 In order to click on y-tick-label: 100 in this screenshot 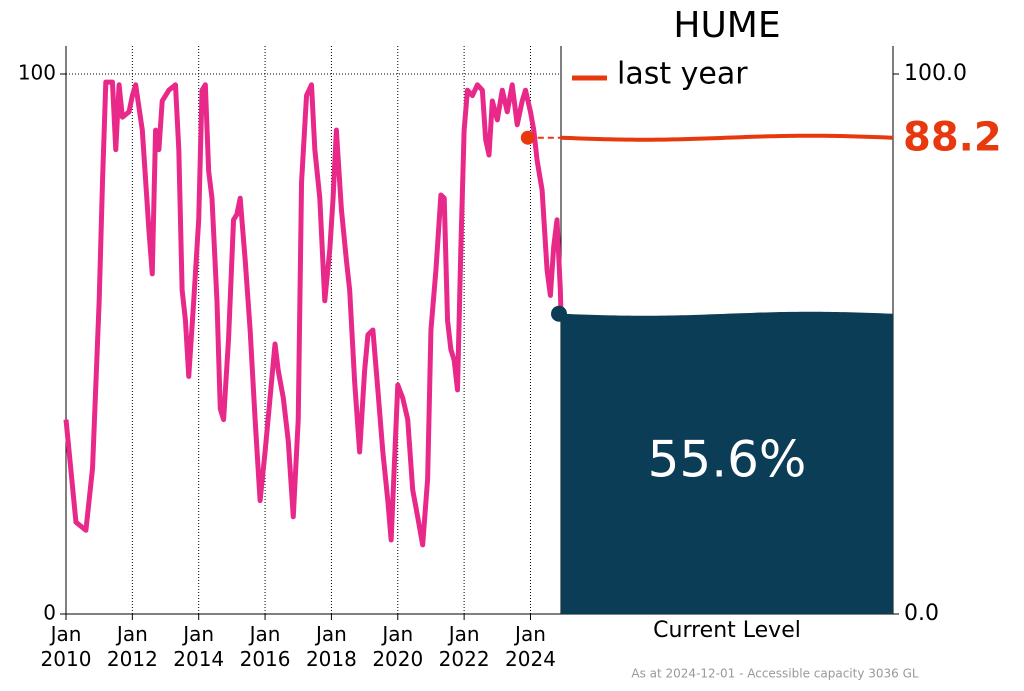, I will do `click(37, 73)`.